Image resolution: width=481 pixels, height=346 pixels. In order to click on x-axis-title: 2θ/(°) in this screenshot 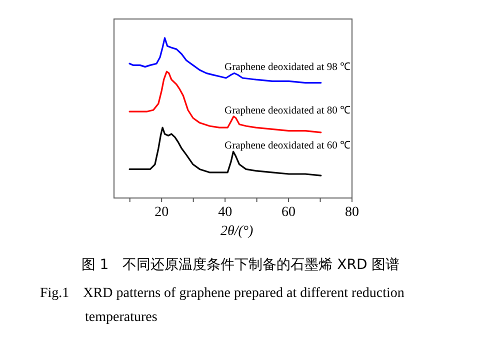, I will do `click(237, 231)`.